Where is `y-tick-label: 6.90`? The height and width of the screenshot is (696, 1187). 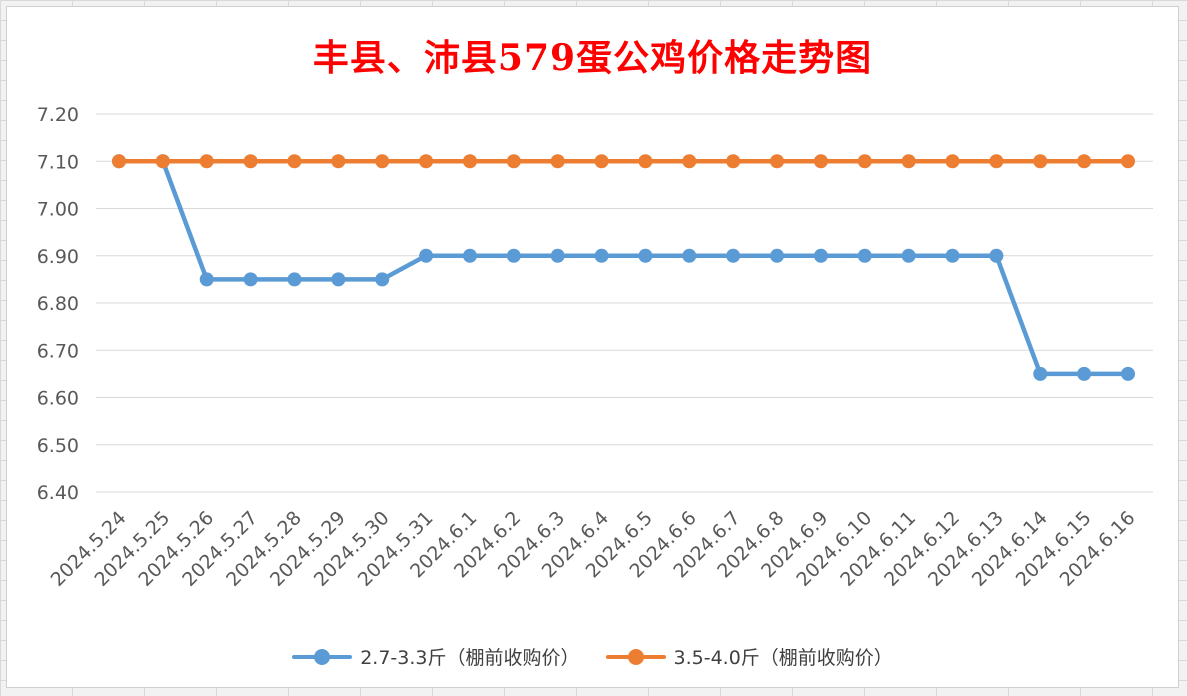
y-tick-label: 6.90 is located at coordinates (58, 257).